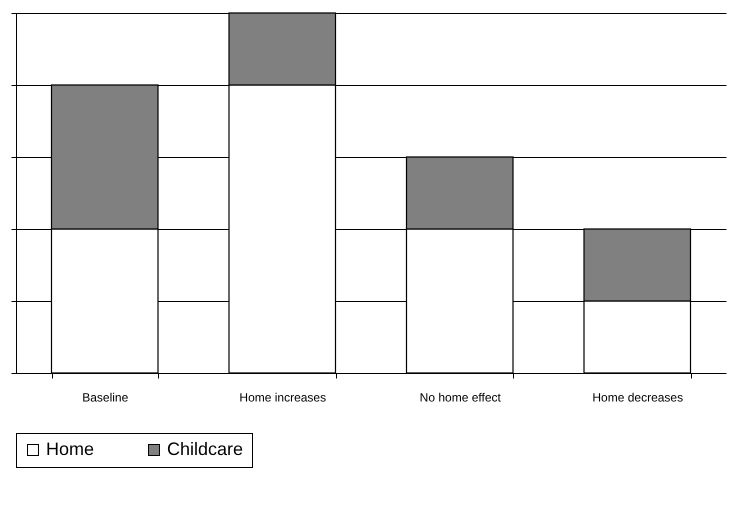 Image resolution: width=754 pixels, height=512 pixels. Describe the element at coordinates (70, 449) in the screenshot. I see `legend-label: Home` at that location.